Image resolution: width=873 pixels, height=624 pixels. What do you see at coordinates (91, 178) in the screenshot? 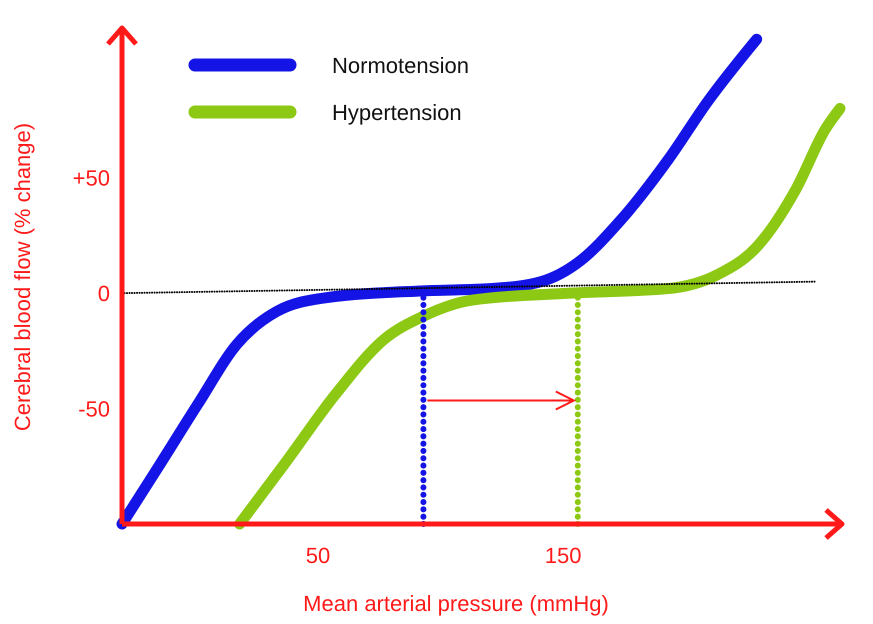
I see `y-tick-label: +50` at bounding box center [91, 178].